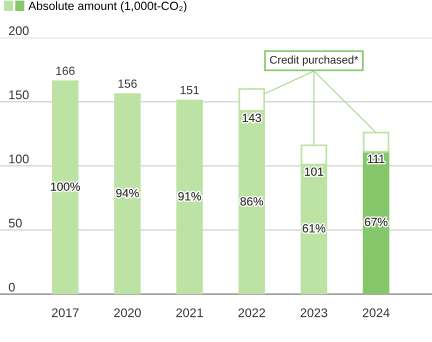 Image resolution: width=432 pixels, height=342 pixels. I want to click on annotation: 94%, so click(127, 193).